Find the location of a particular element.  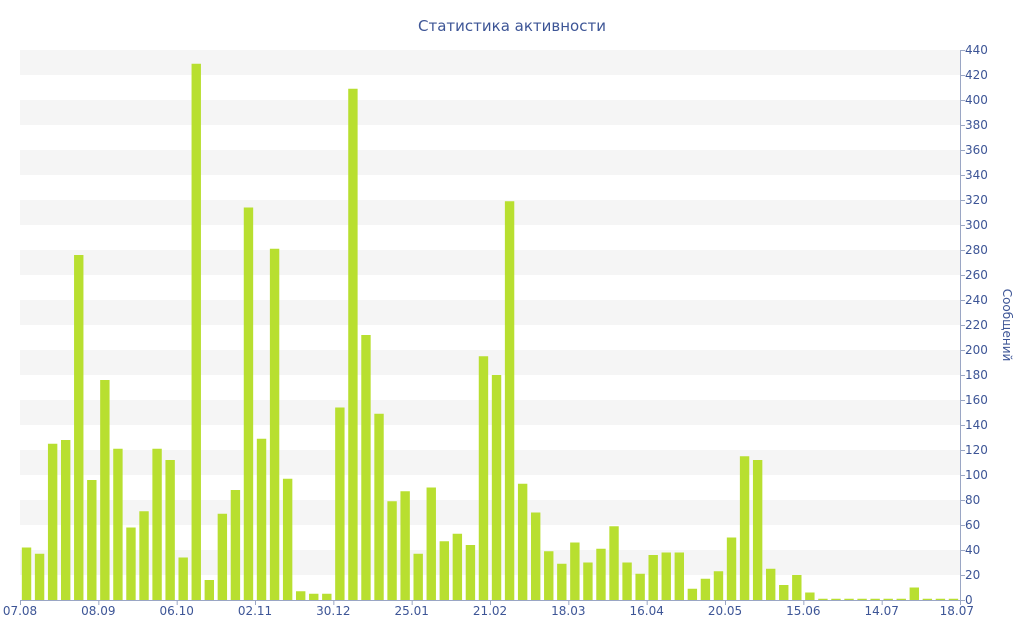

y-tick-label: 280 is located at coordinates (976, 250).